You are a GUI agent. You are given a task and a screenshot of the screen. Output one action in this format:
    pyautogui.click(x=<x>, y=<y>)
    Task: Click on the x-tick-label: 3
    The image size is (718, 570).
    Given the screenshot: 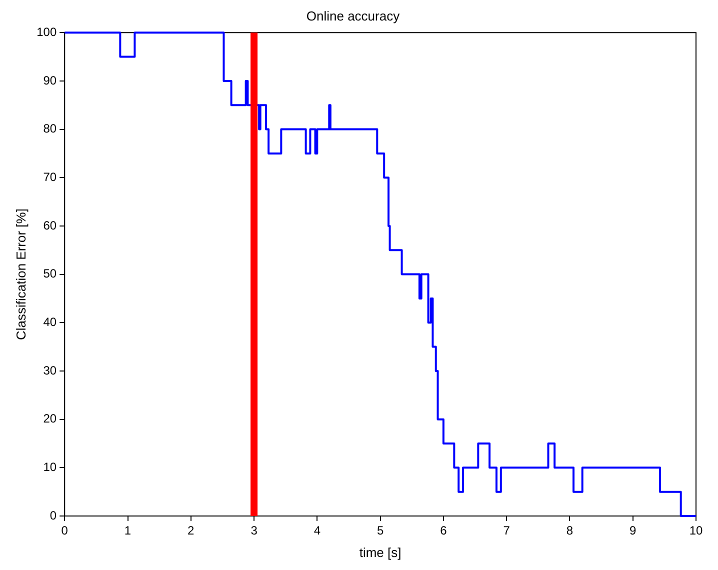 What is the action you would take?
    pyautogui.click(x=254, y=531)
    